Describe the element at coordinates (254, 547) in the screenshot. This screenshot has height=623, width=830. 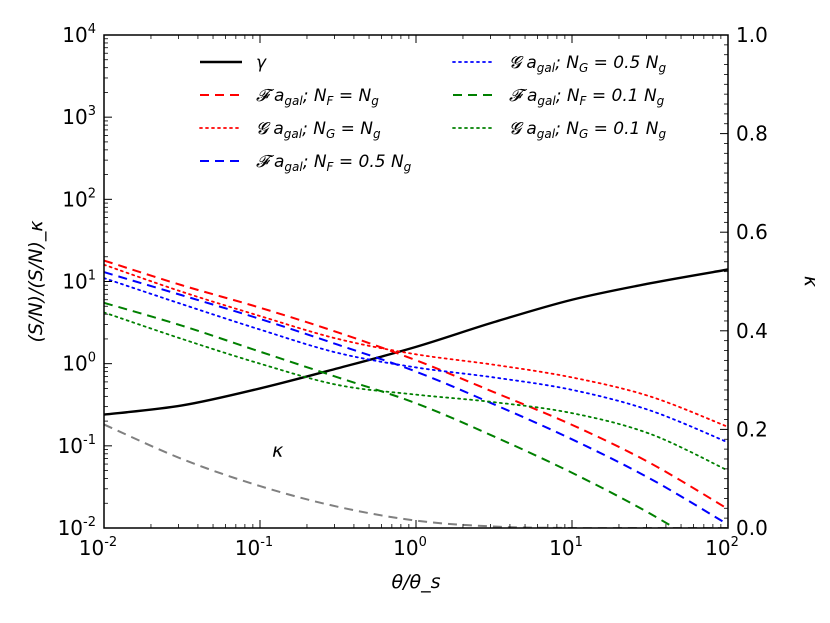
I see `x-tick-label-1: 10⁻¹` at that location.